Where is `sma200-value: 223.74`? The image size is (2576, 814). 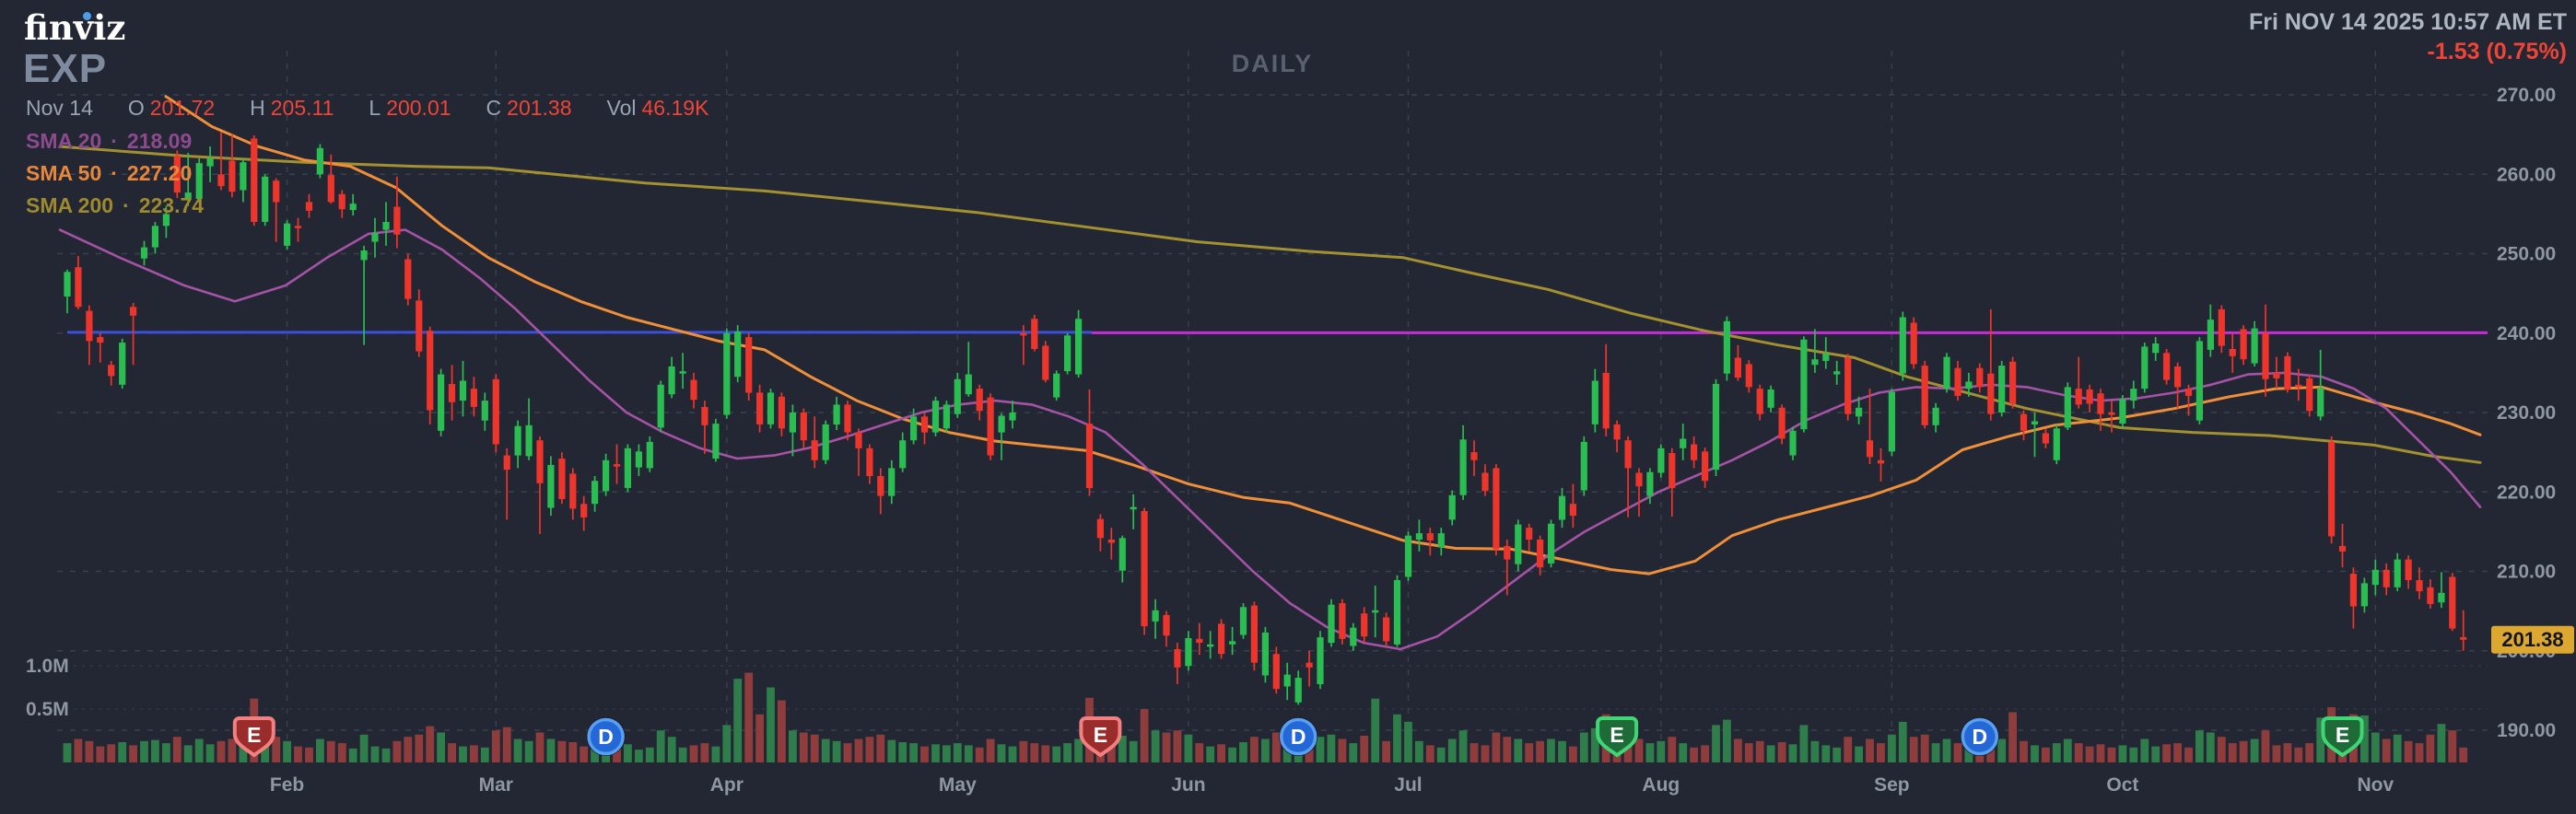
sma200-value: 223.74 is located at coordinates (171, 205).